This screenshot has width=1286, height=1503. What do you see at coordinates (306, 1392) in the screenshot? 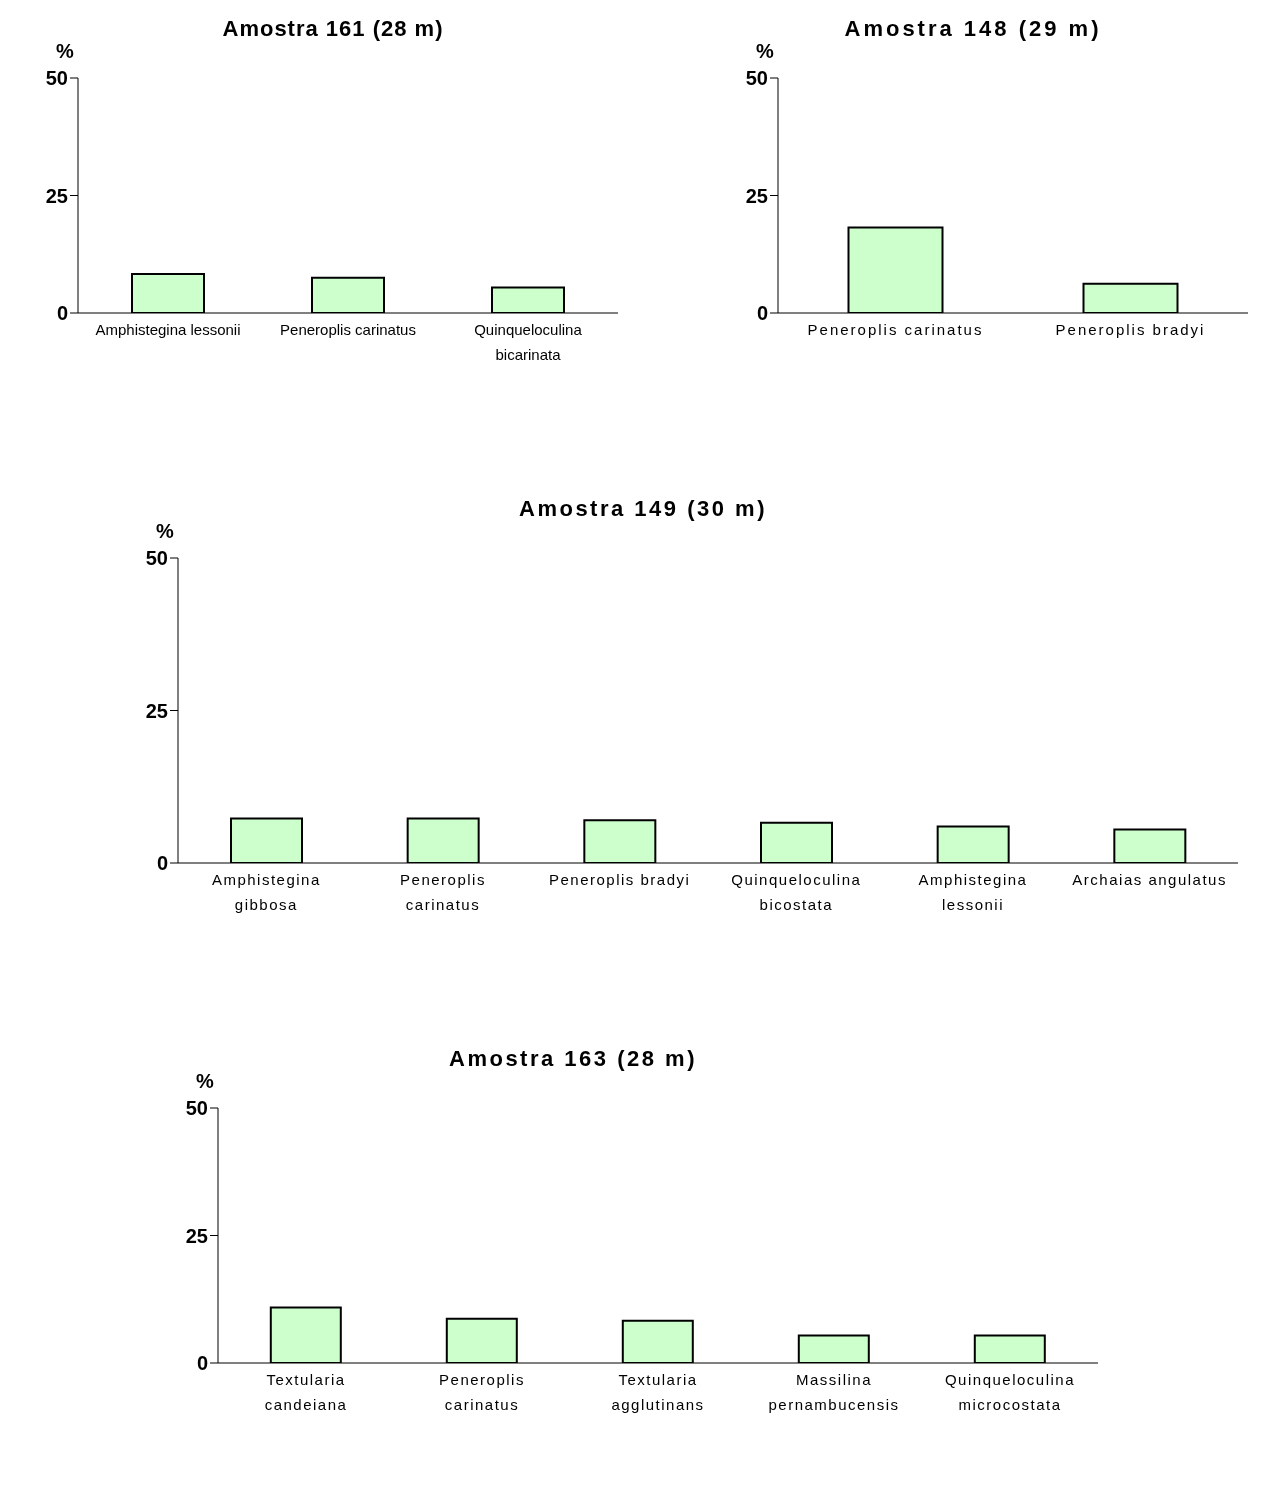
I see `x-tick-label: Textularia candeiana` at bounding box center [306, 1392].